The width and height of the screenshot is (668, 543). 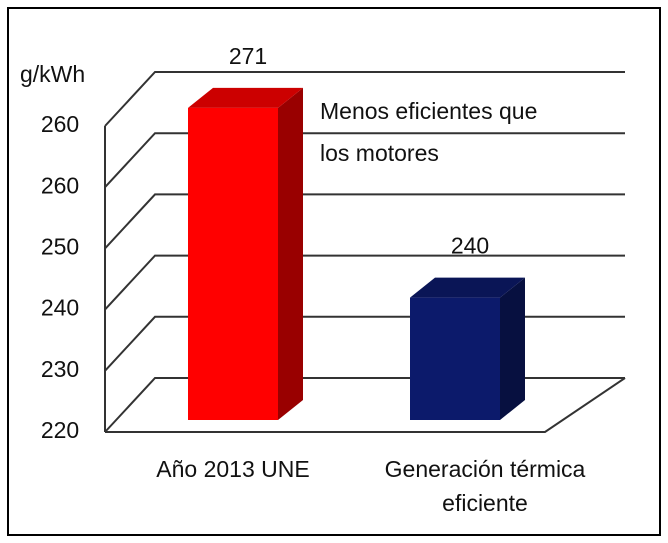 I want to click on data-label: 271, so click(x=248, y=56).